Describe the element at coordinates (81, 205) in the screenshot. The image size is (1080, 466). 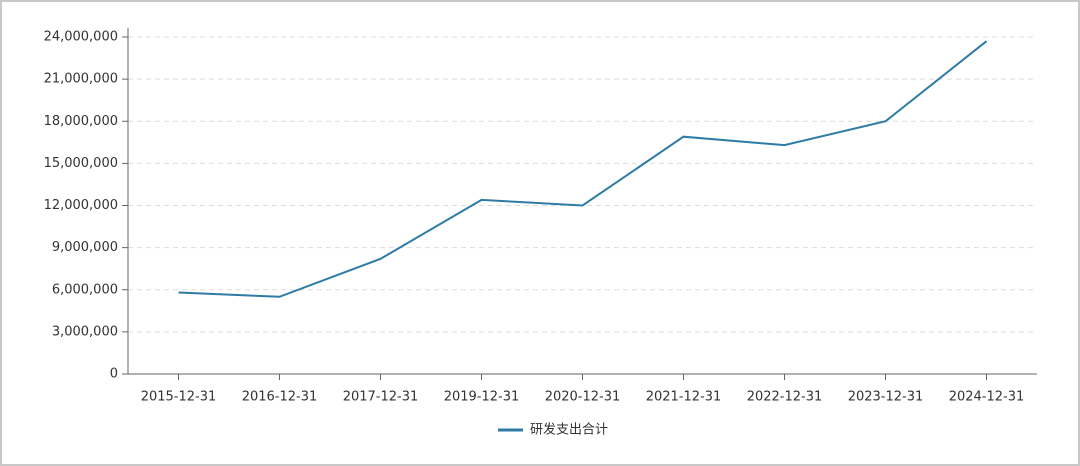
I see `y-tick-label: 12,000,000` at that location.